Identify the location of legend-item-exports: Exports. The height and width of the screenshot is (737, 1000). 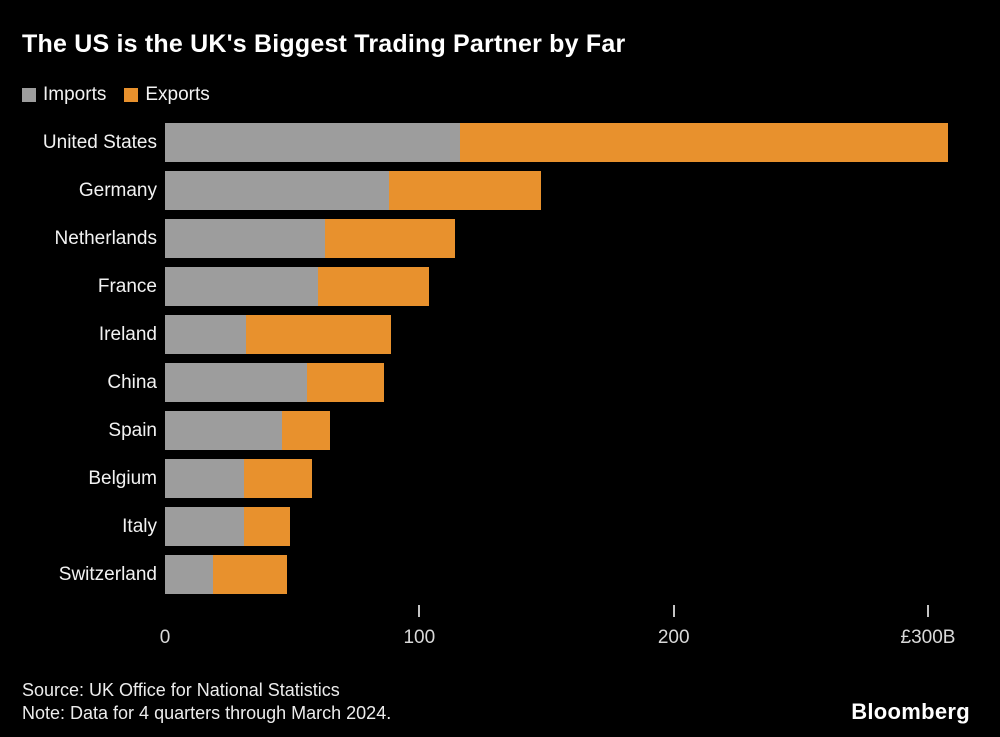
(167, 95).